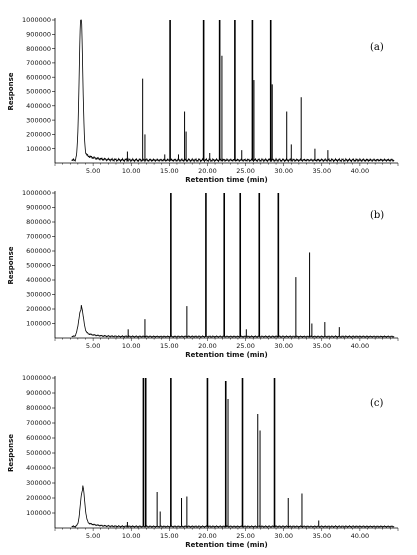 This screenshot has height=555, width=417. Describe the element at coordinates (377, 47) in the screenshot. I see `panel-label: (a)` at that location.